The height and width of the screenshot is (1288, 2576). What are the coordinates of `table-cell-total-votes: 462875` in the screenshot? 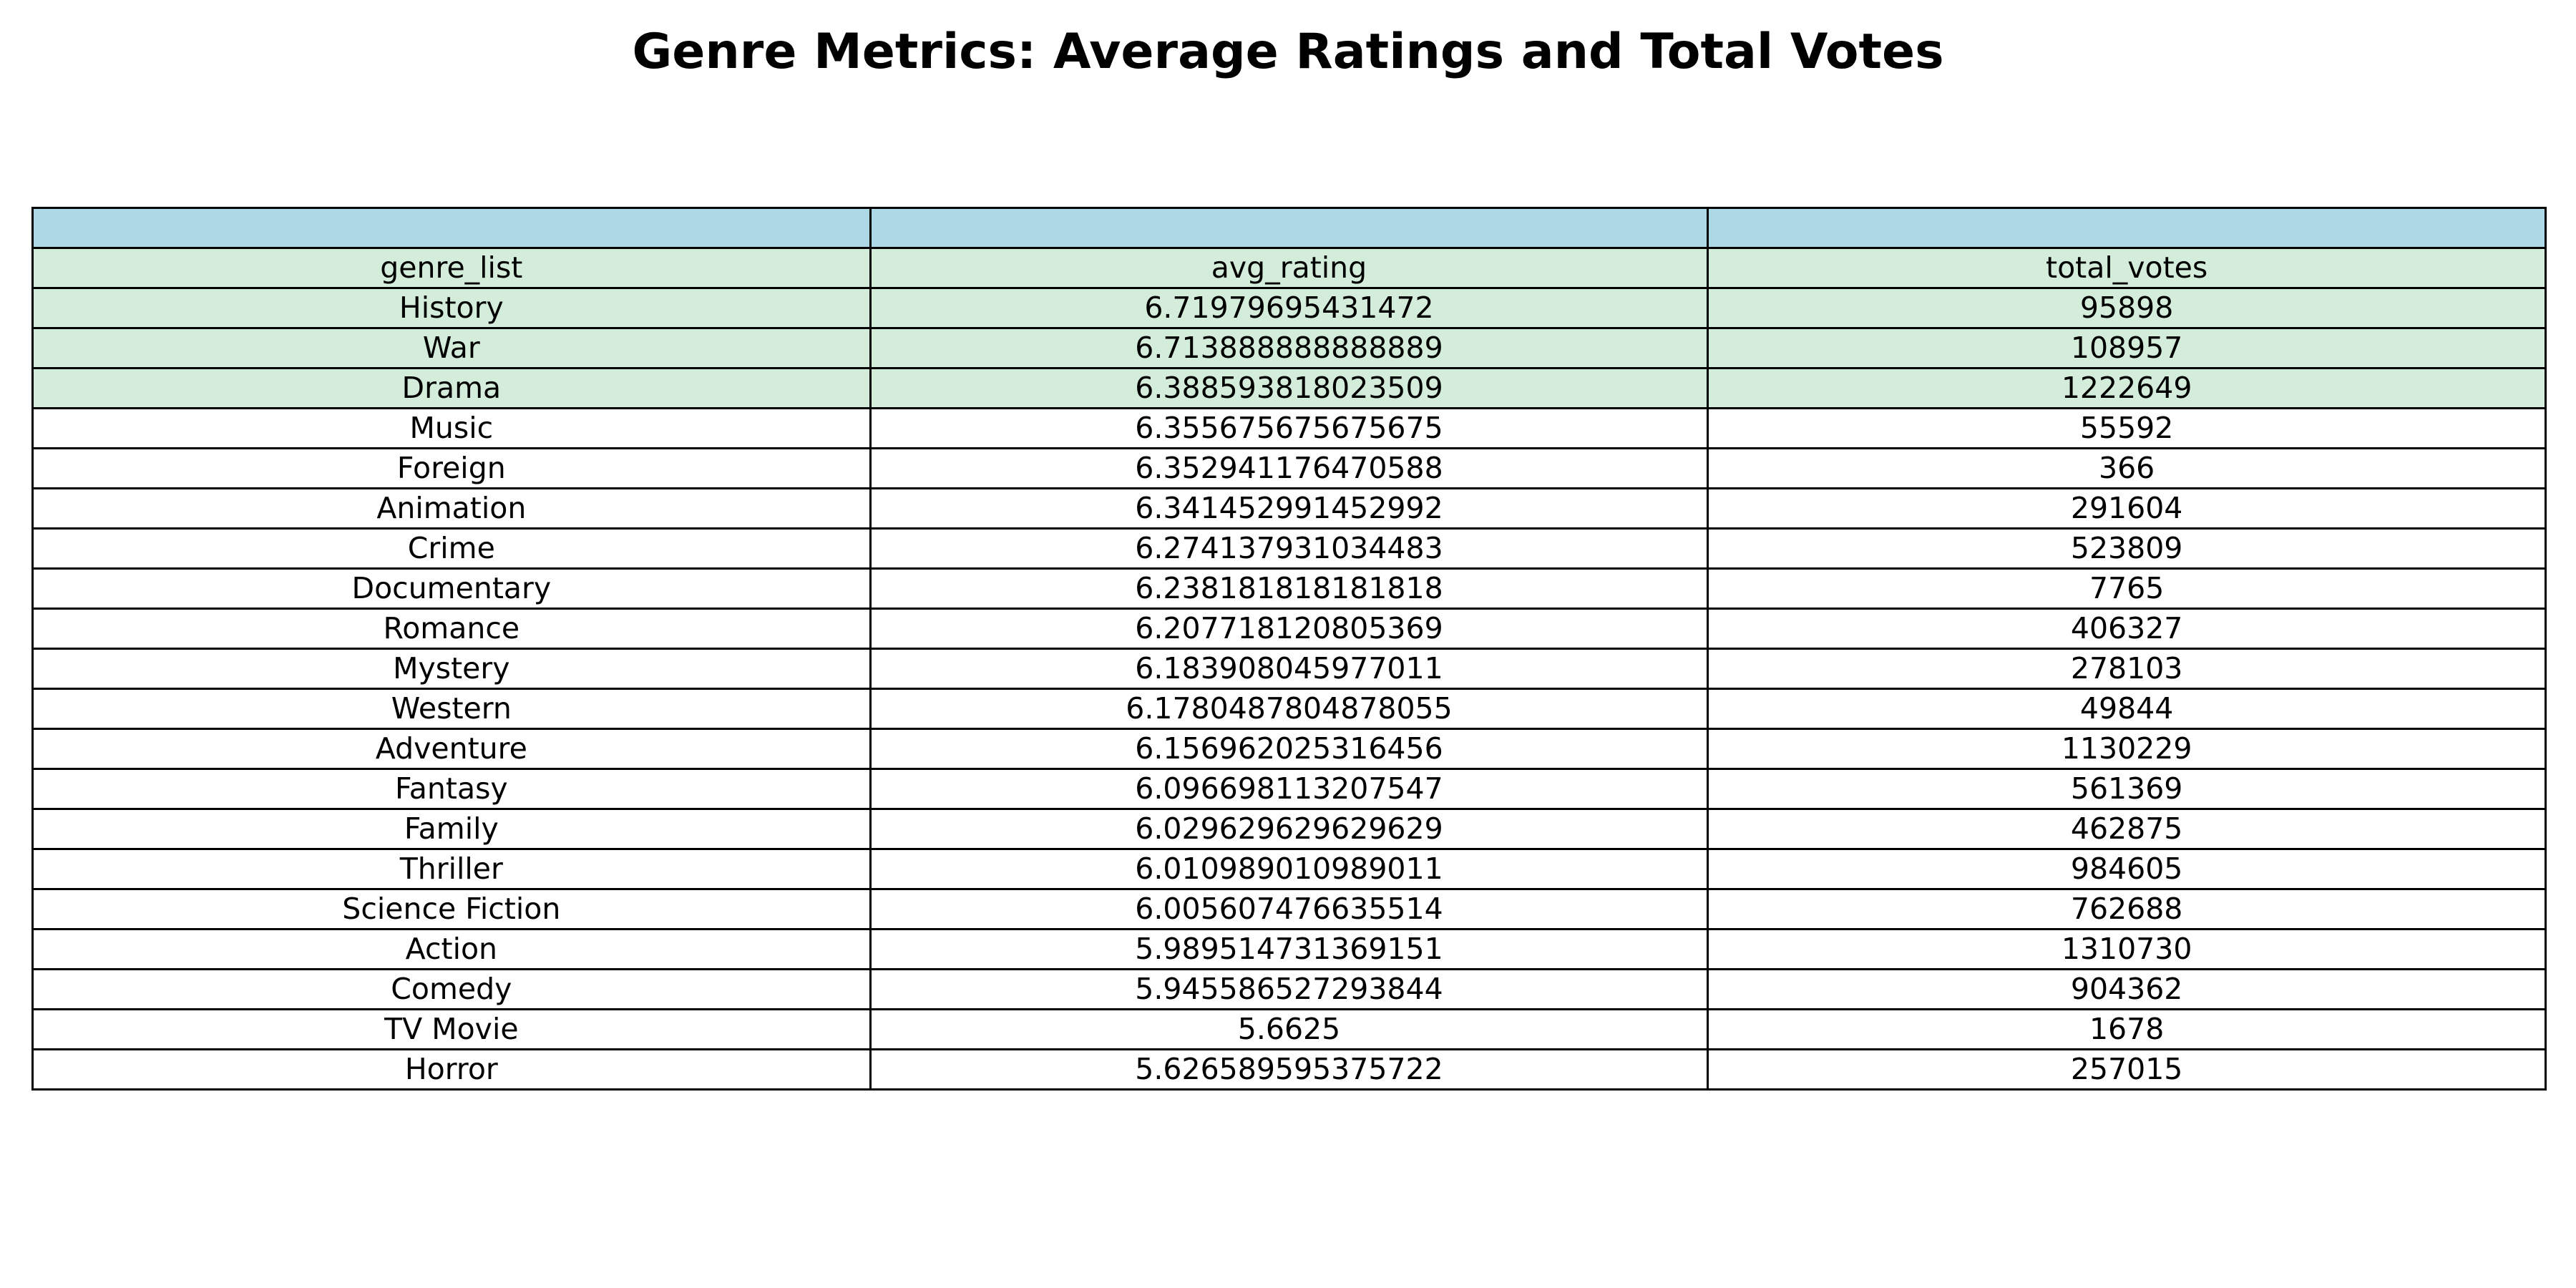 It's located at (2127, 829).